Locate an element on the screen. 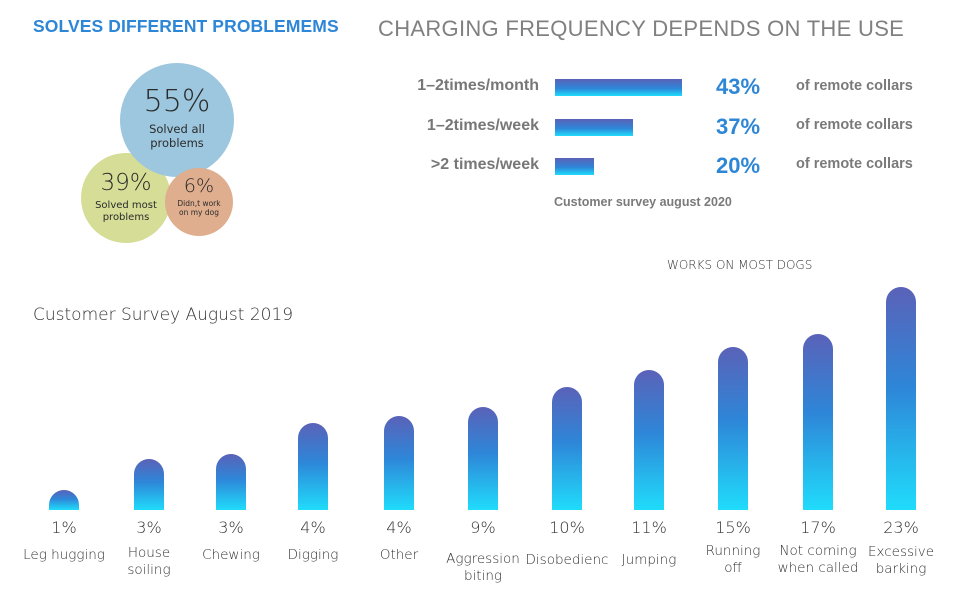 This screenshot has height=600, width=970. h-value-label: 37% is located at coordinates (738, 126).